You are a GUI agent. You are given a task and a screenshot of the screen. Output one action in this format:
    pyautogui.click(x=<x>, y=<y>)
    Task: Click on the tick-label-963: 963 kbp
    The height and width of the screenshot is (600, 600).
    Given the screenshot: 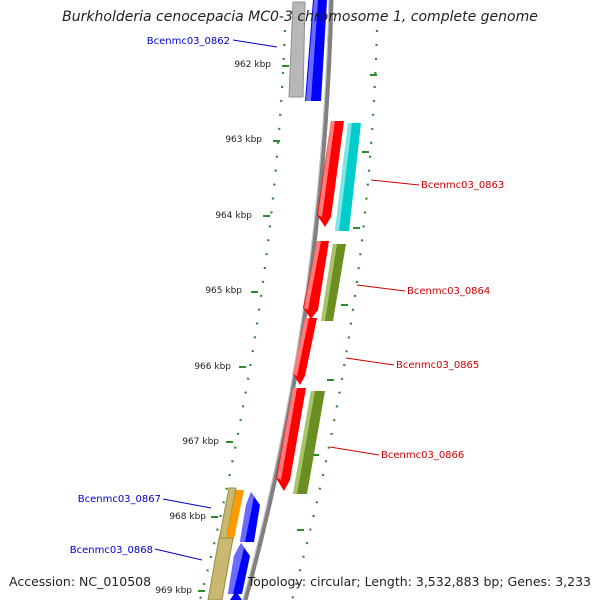 What is the action you would take?
    pyautogui.click(x=243, y=140)
    